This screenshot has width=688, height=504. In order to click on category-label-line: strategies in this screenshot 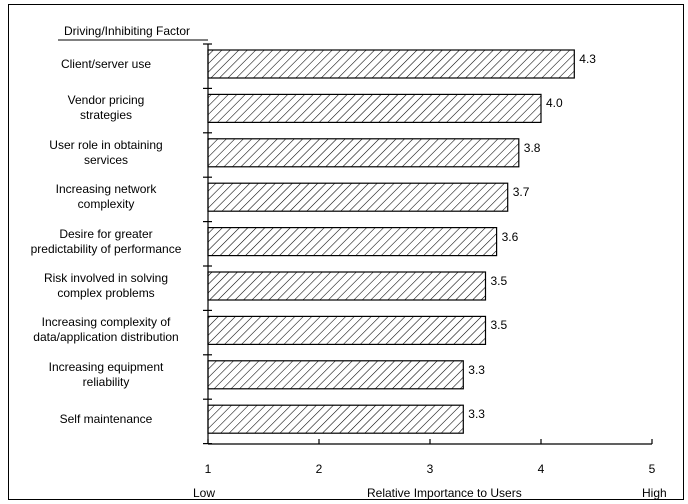, I will do `click(106, 115)`.